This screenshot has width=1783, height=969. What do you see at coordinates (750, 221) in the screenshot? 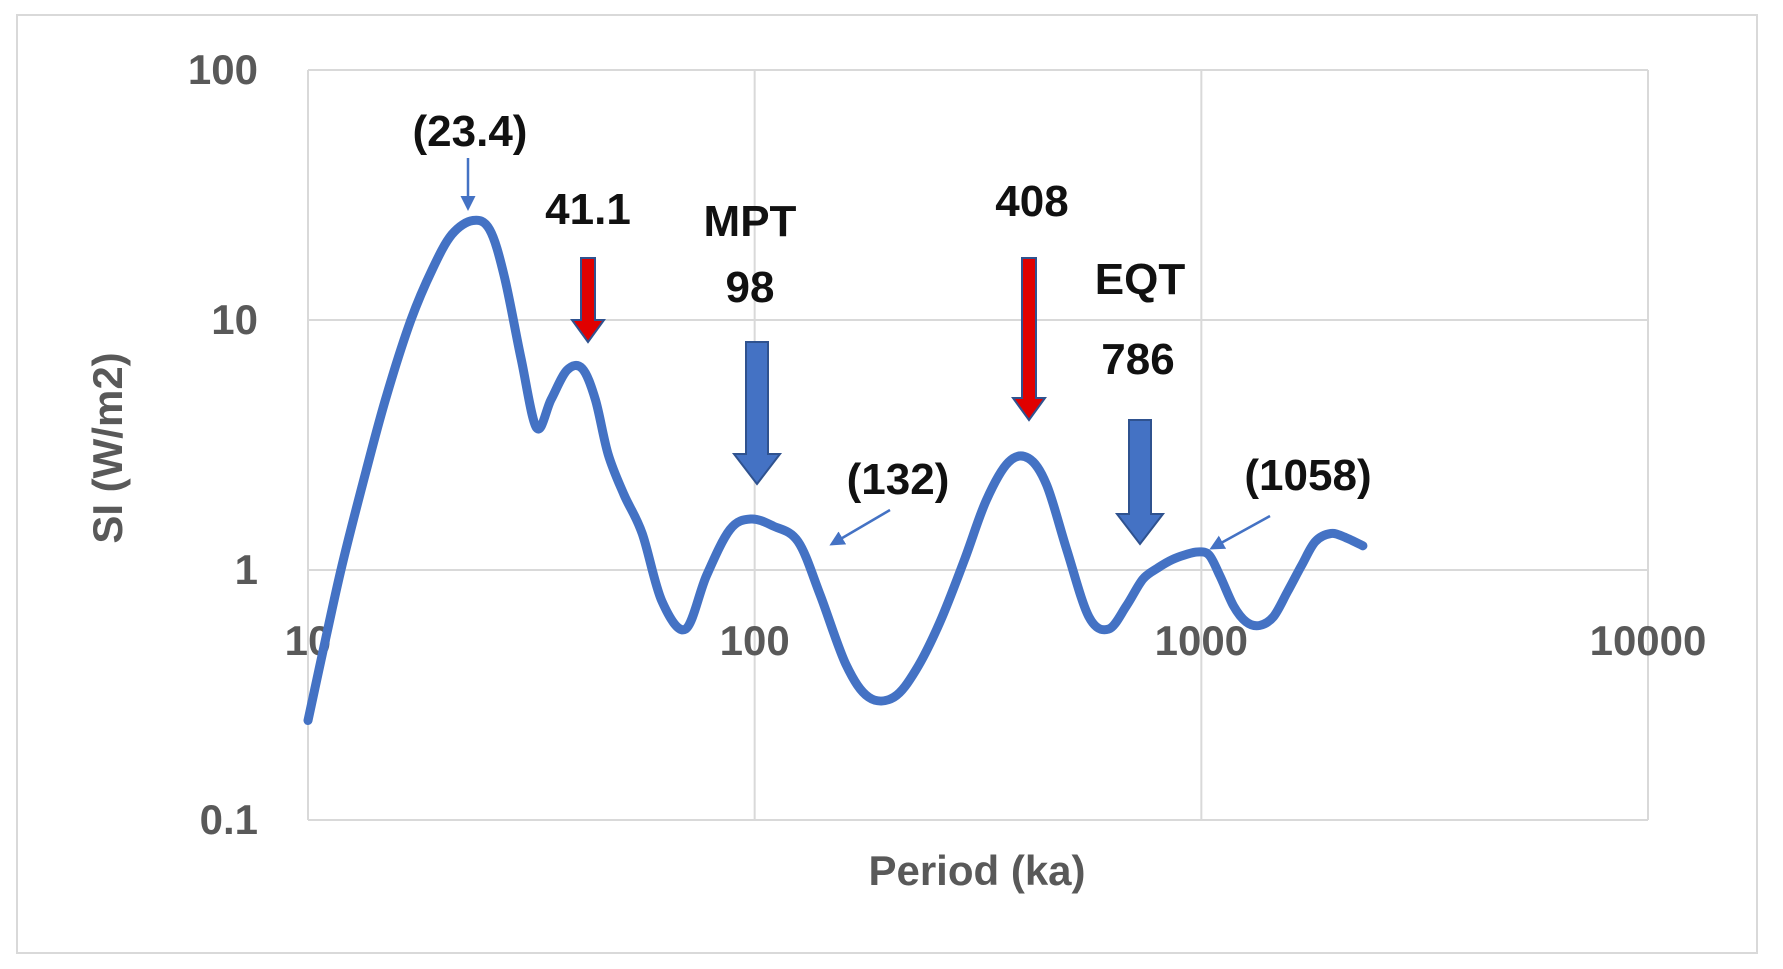
I see `annotation-label: MPT` at bounding box center [750, 221].